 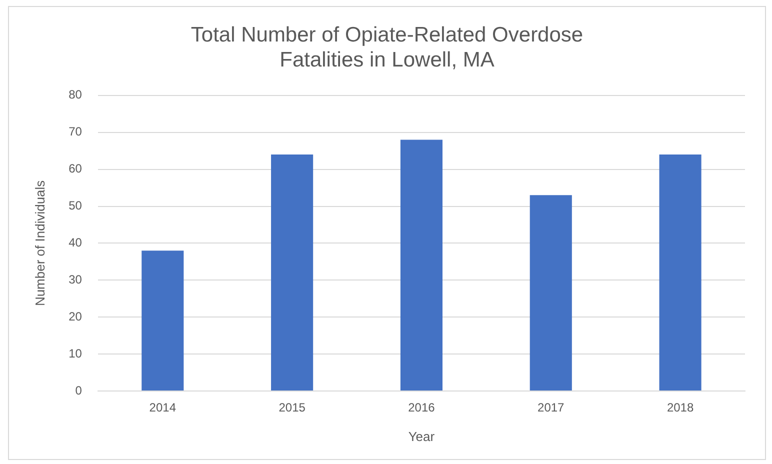 I want to click on x-tick-label: 2016, so click(x=422, y=407).